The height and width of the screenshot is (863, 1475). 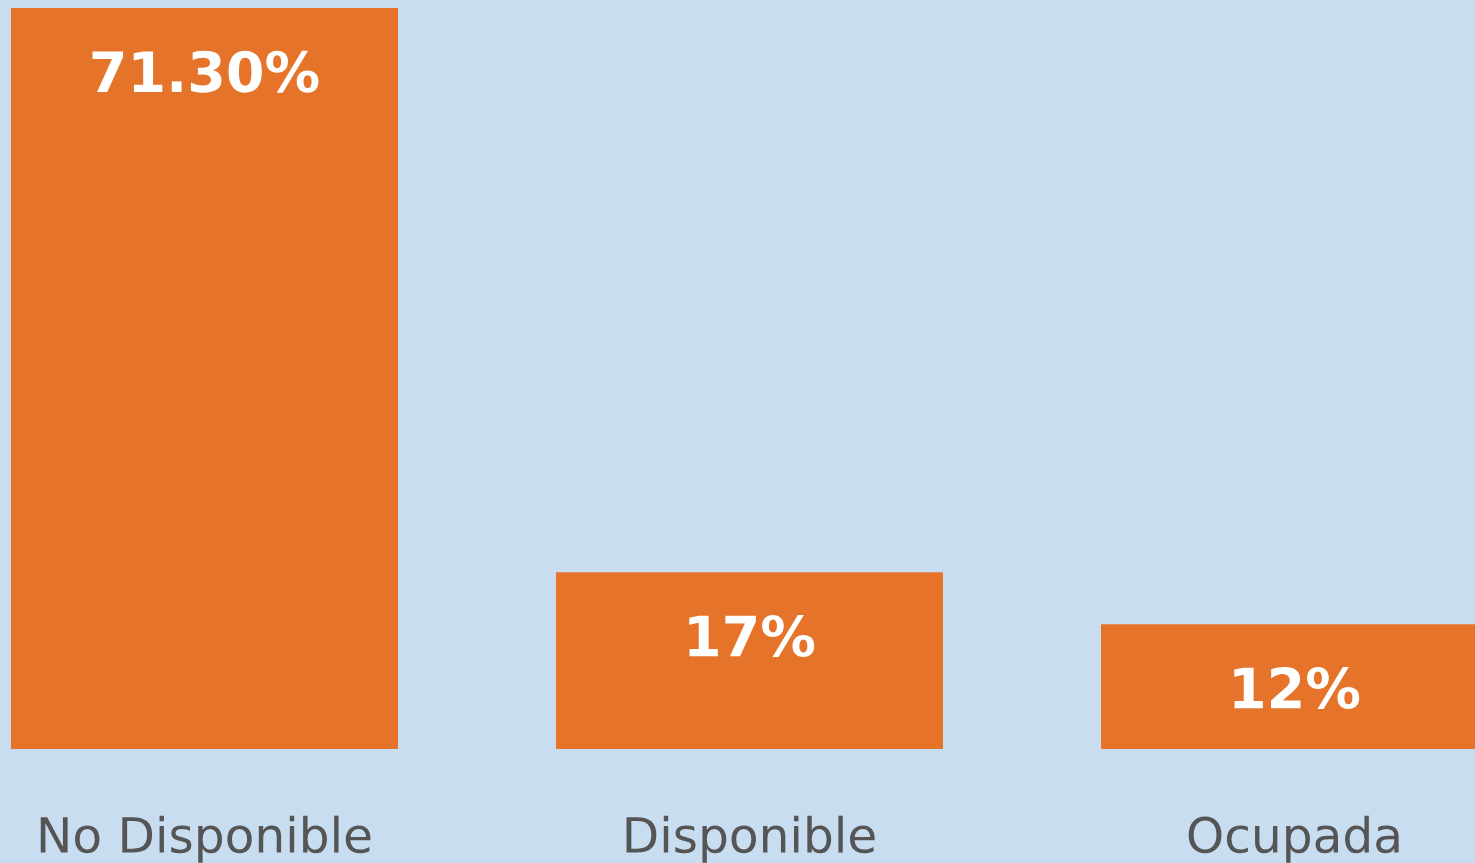 What do you see at coordinates (752, 635) in the screenshot?
I see `data-label: 17%` at bounding box center [752, 635].